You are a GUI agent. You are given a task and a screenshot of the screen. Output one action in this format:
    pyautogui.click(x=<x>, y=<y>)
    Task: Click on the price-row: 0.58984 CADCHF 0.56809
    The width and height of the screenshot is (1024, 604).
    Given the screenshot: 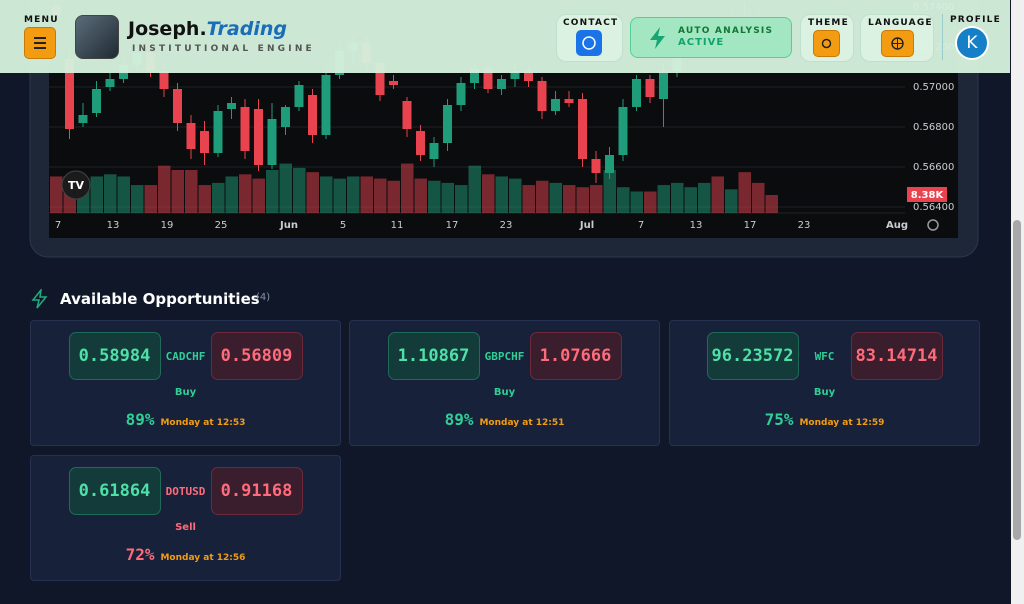 What is the action you would take?
    pyautogui.click(x=185, y=356)
    